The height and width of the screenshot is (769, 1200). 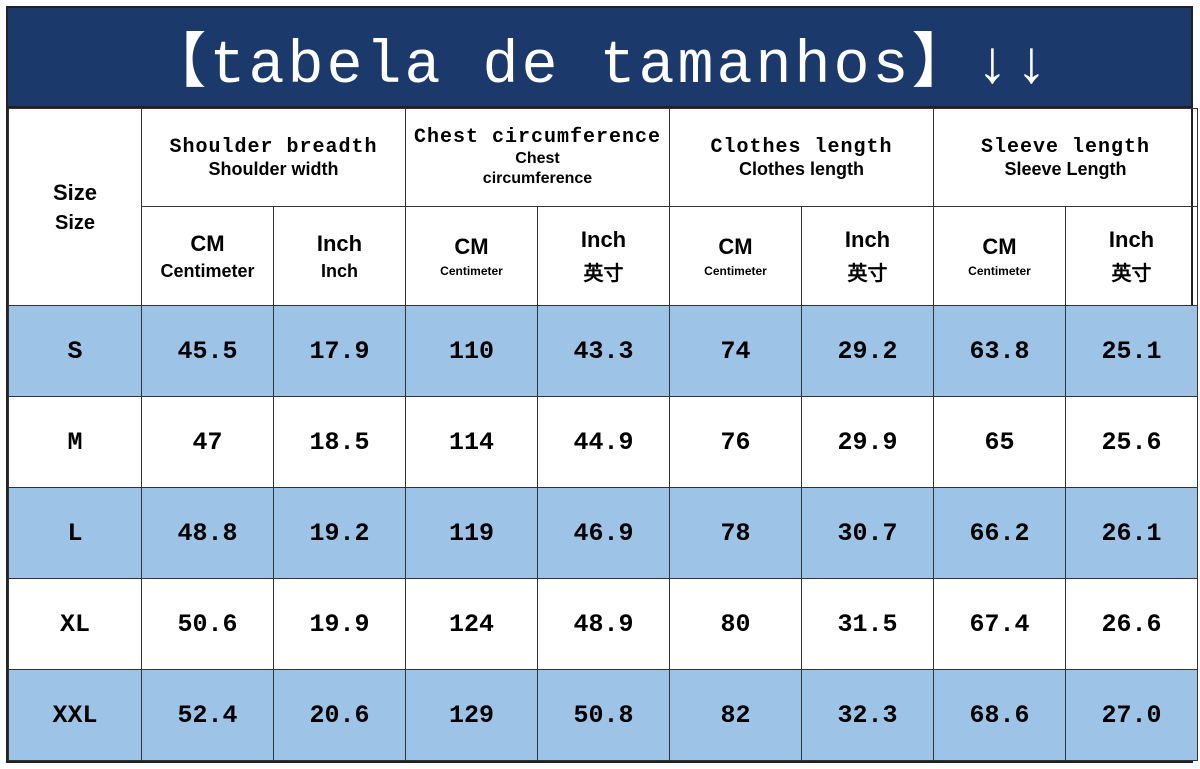 I want to click on value-cell: 48.8, so click(x=207, y=533).